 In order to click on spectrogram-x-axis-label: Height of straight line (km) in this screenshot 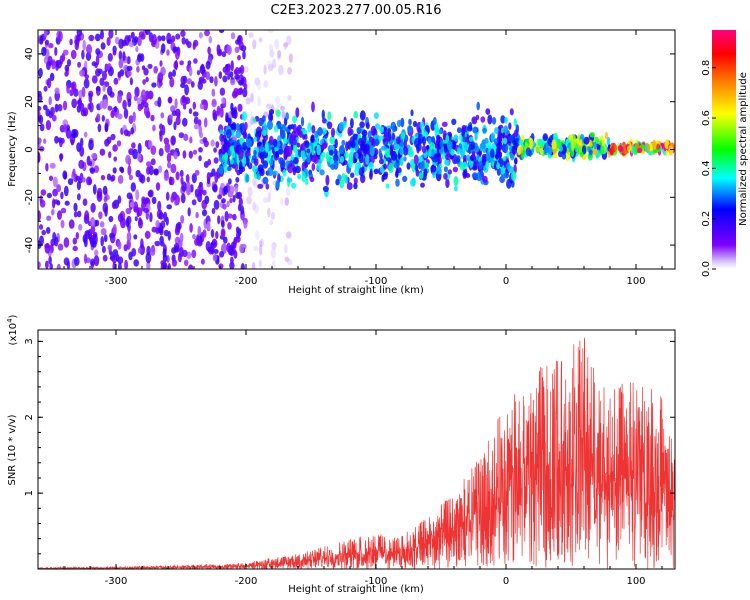, I will do `click(356, 290)`.